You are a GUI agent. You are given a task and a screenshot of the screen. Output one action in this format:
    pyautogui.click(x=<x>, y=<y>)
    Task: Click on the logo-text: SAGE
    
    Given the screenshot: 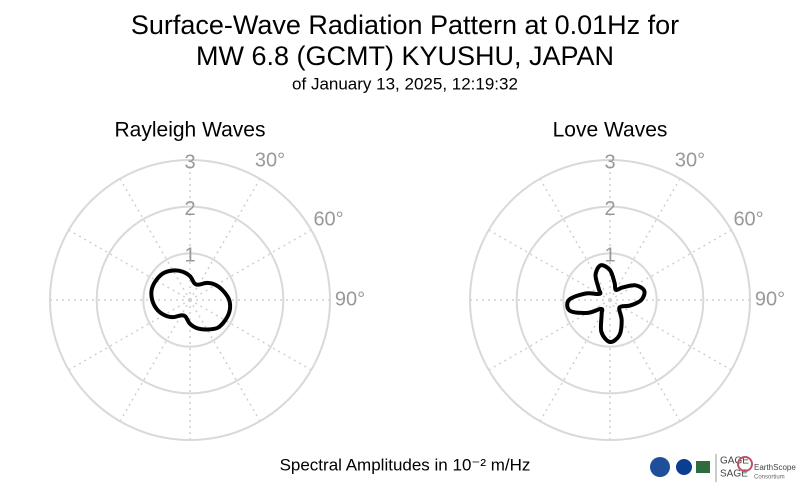 What is the action you would take?
    pyautogui.click(x=734, y=474)
    